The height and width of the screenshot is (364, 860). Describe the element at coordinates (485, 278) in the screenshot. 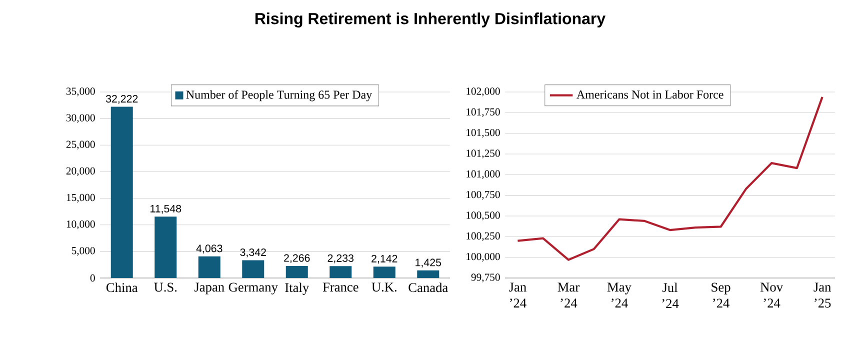

I see `y-tick-label: 99,750` at that location.